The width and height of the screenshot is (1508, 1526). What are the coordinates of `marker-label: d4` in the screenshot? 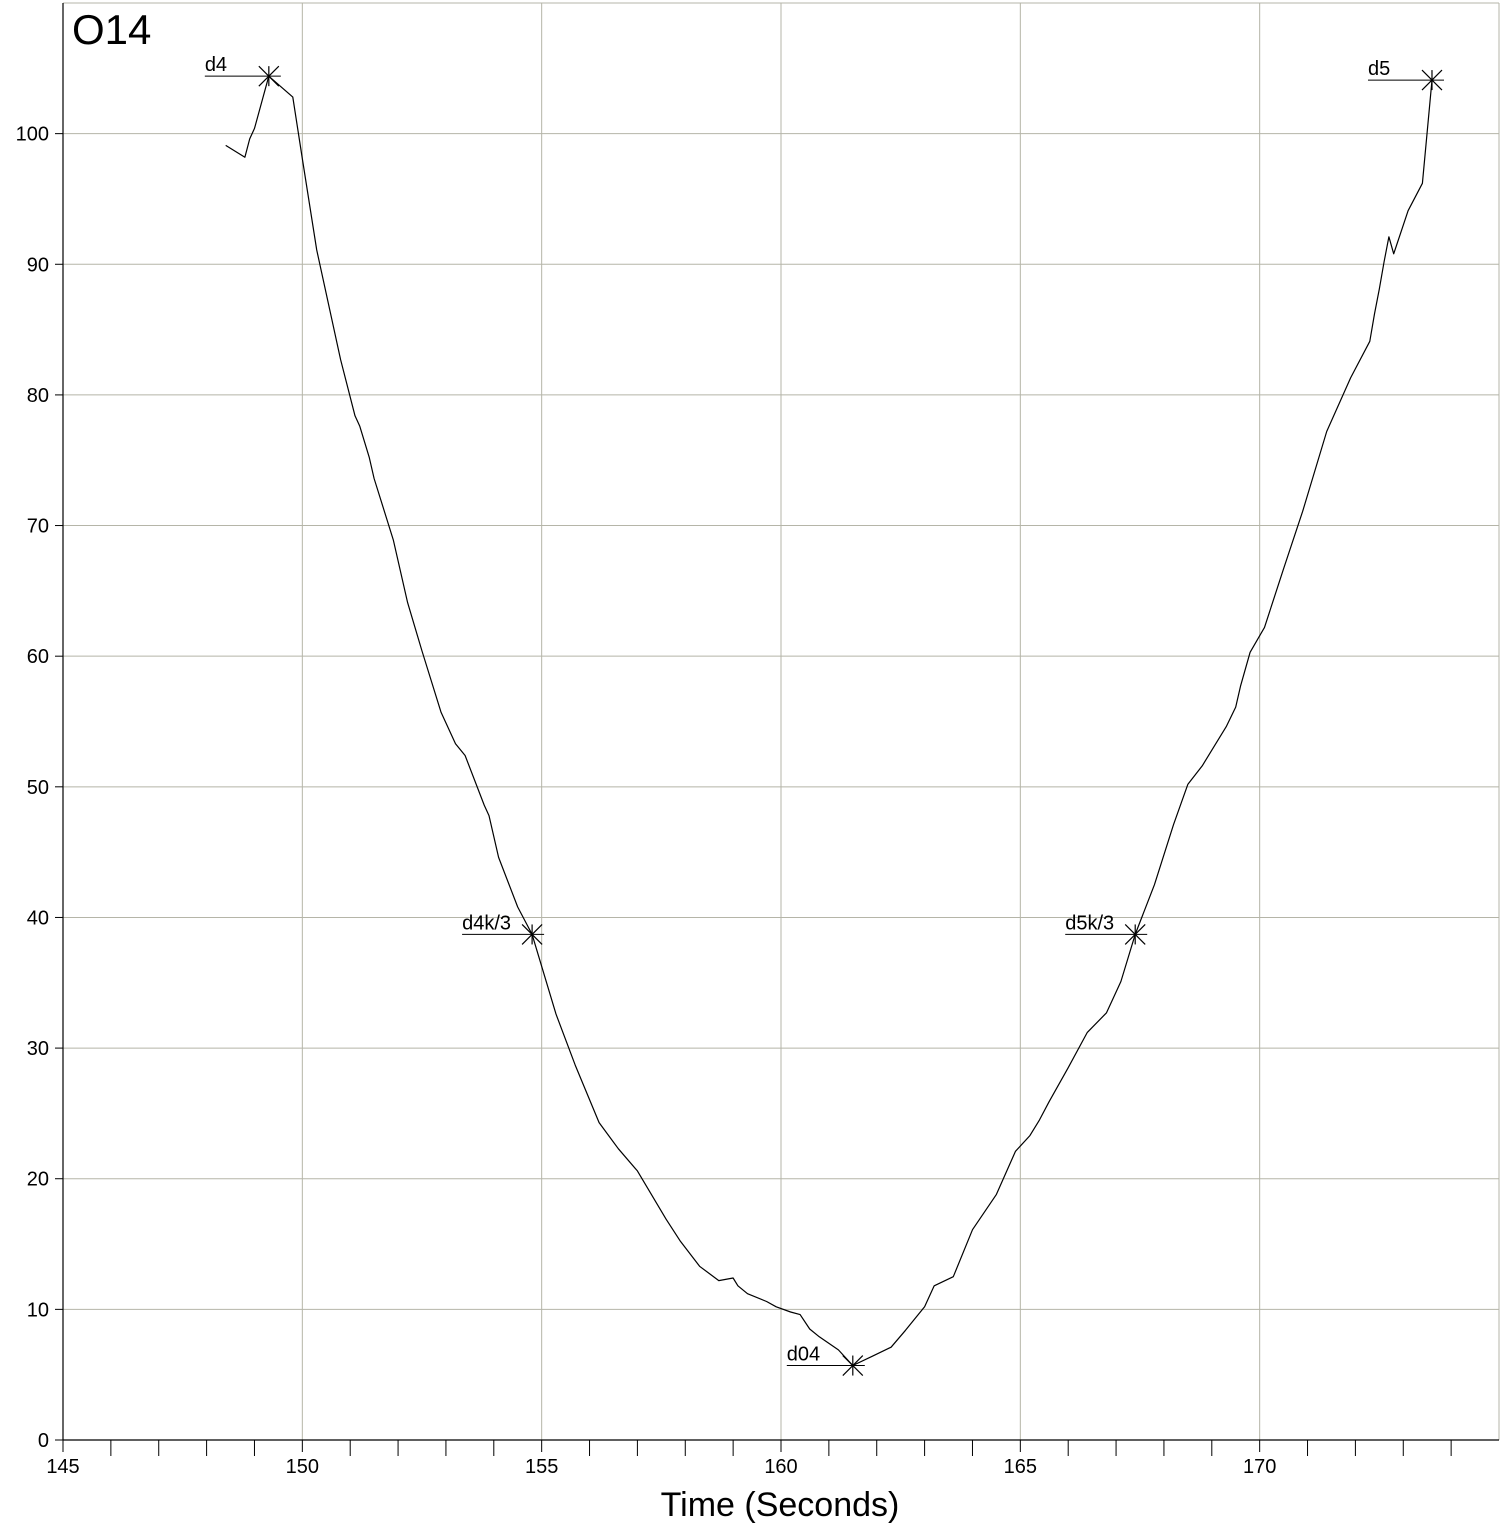 It's located at (216, 65).